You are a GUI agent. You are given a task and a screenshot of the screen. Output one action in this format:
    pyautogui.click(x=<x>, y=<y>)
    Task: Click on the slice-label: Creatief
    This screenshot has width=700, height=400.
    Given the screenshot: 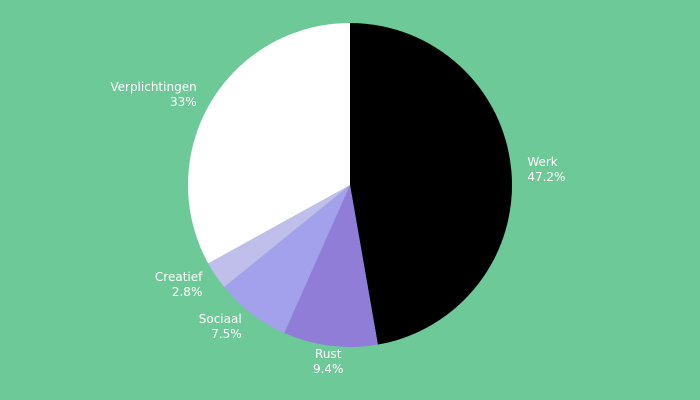 What is the action you would take?
    pyautogui.click(x=179, y=277)
    